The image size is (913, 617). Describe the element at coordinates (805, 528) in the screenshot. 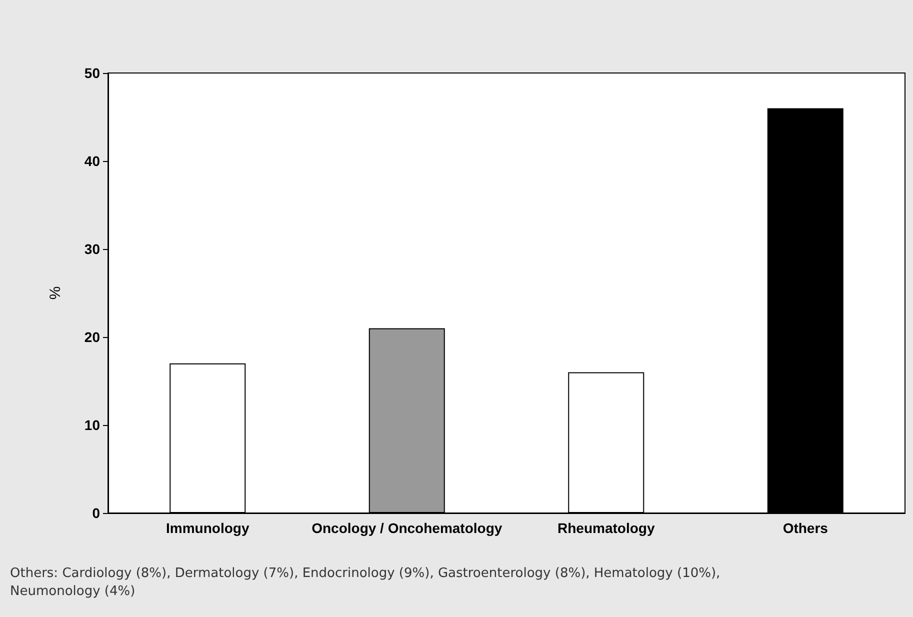

I see `x-tick-label: Others` at that location.